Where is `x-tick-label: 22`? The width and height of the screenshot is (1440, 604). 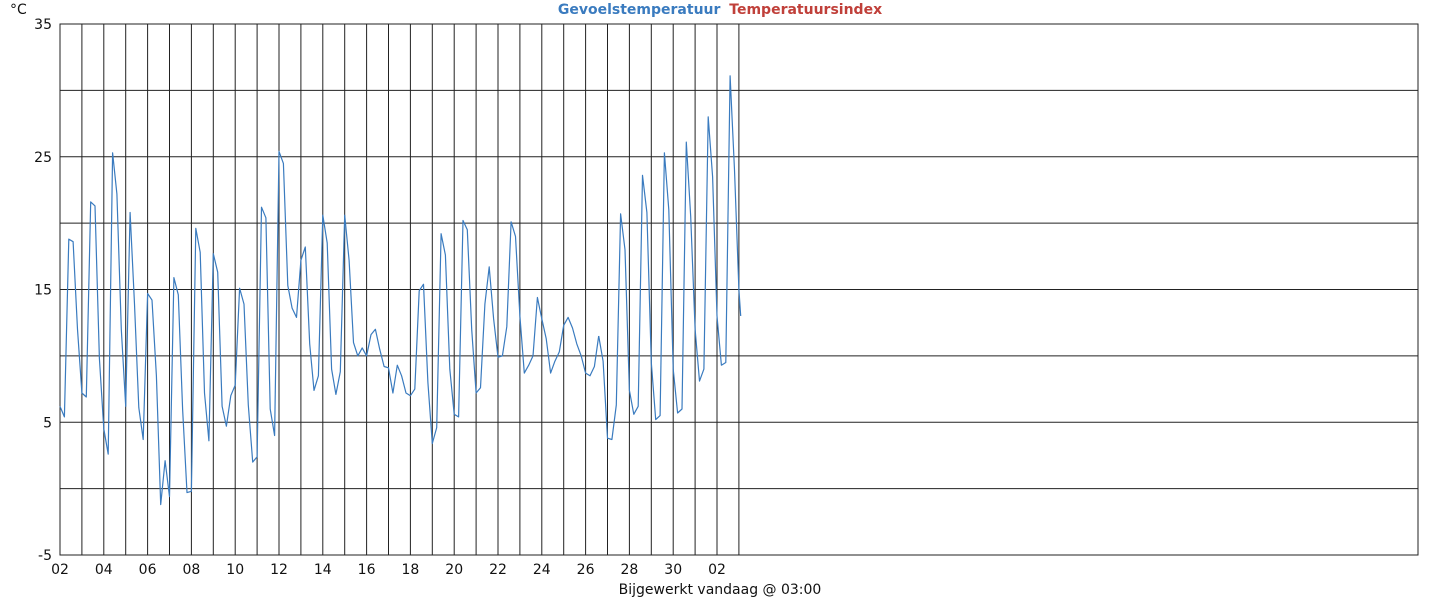
x-tick-label: 22 is located at coordinates (498, 570).